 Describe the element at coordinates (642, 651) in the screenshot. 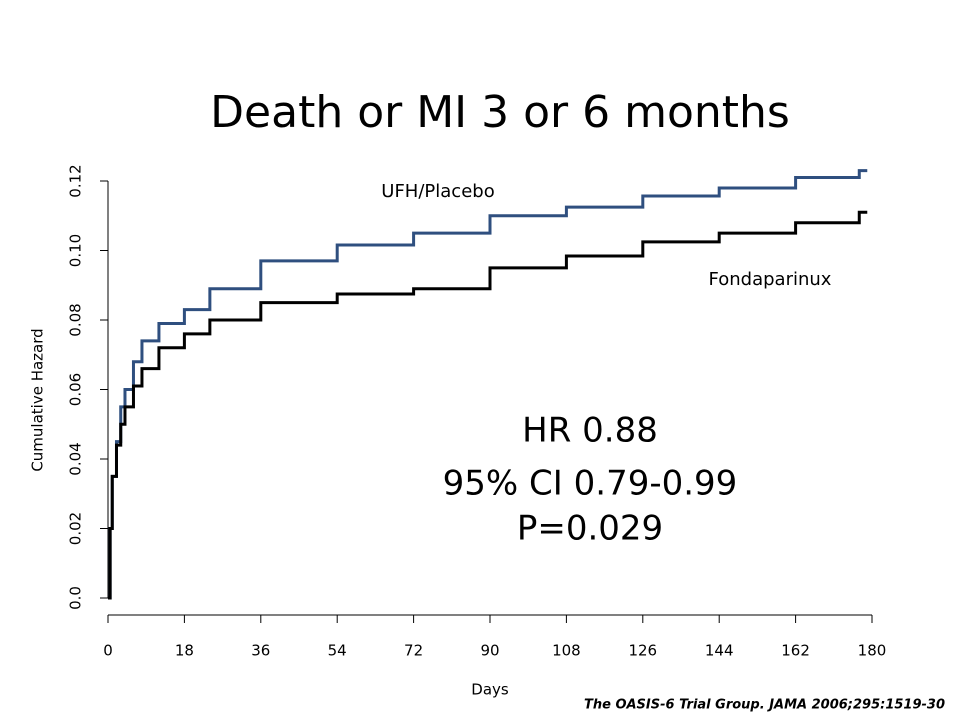

I see `x-tick-label: 126` at that location.